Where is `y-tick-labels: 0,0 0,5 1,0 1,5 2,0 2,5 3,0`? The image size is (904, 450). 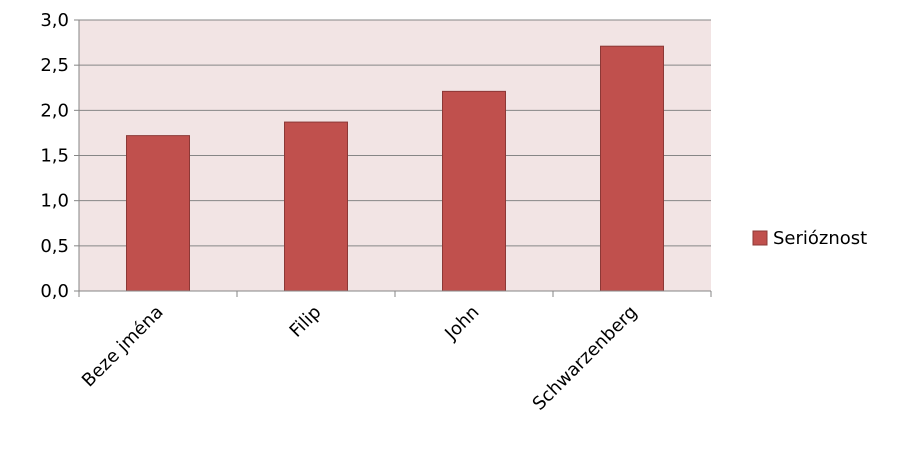 y-tick-labels: 0,0 0,5 1,0 1,5 2,0 2,5 3,0 is located at coordinates (54, 156).